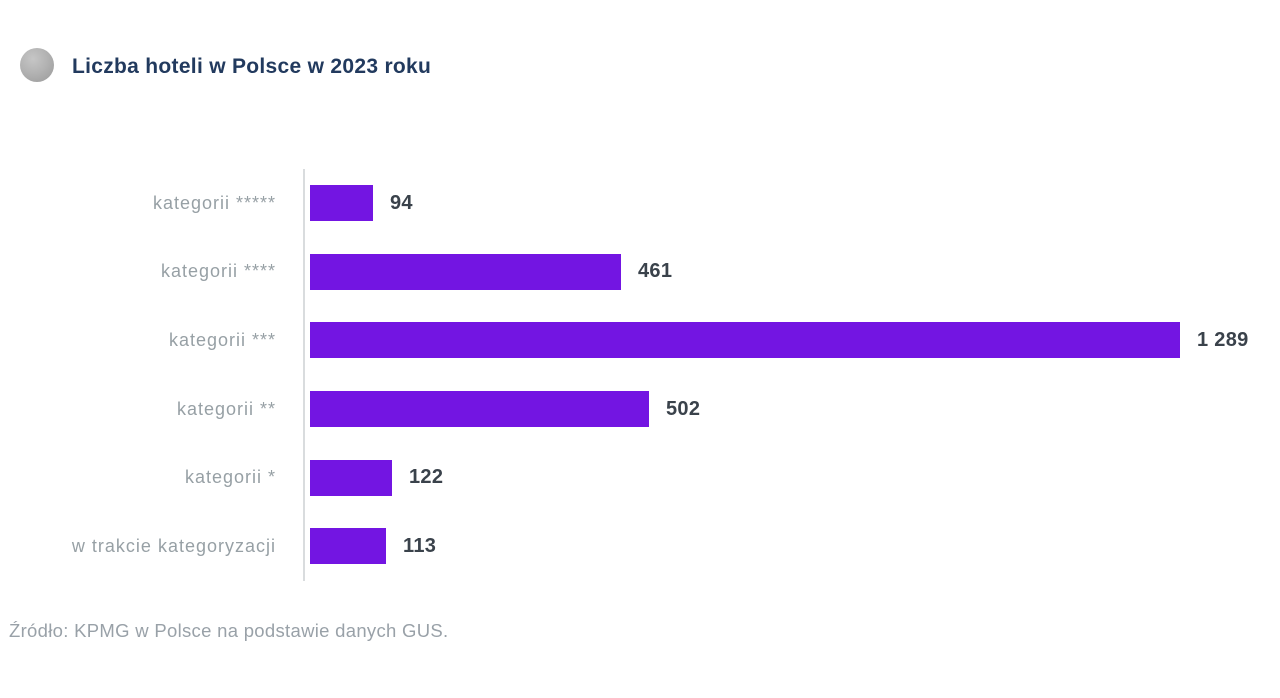 The image size is (1280, 698). I want to click on chart-row: w trakcie kategoryzacji 113, so click(640, 546).